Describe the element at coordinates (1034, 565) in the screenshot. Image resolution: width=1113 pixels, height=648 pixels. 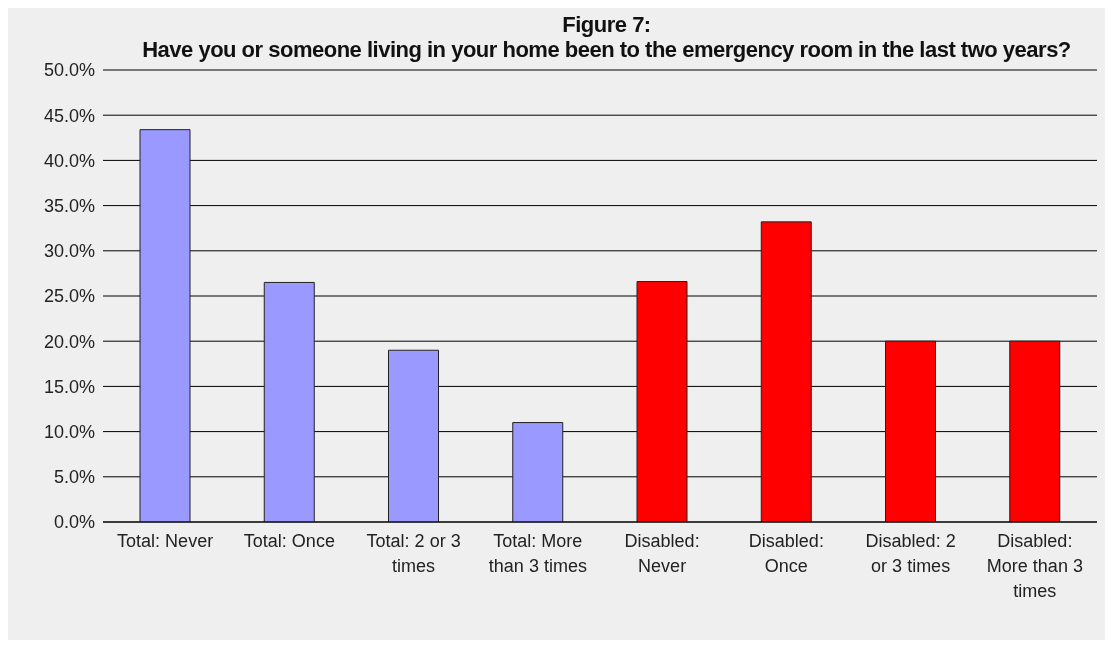
I see `x-tick-label: Disabled: More than 3 times` at that location.